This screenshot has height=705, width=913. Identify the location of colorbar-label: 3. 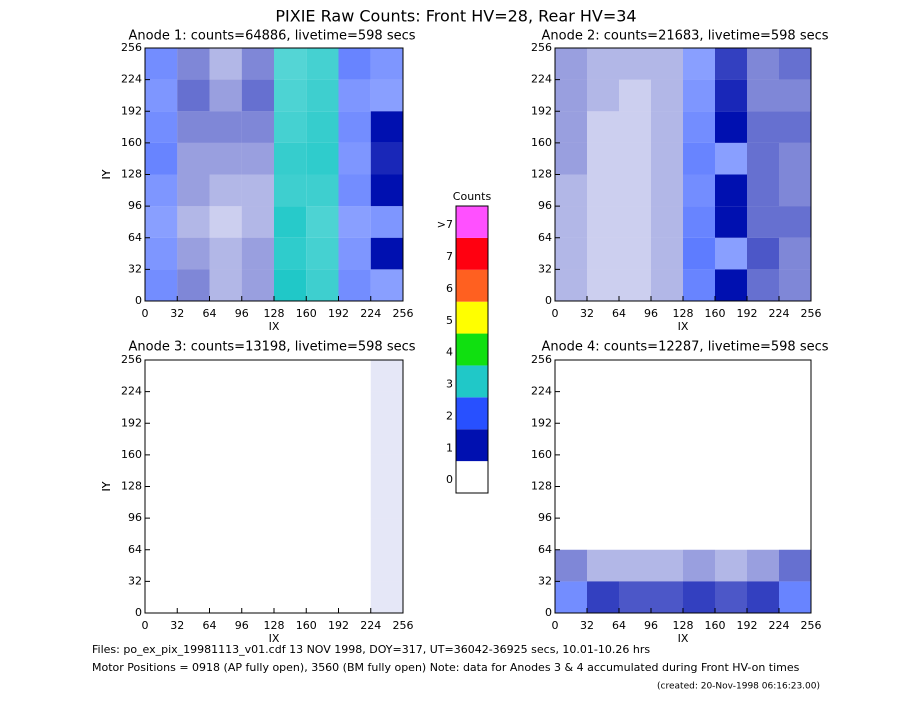
(449, 384).